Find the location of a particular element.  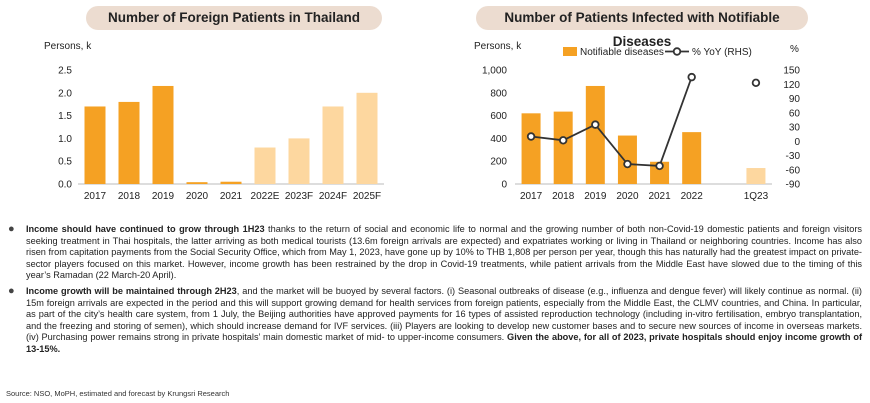

y-tick-label: 0.0 is located at coordinates (65, 185).